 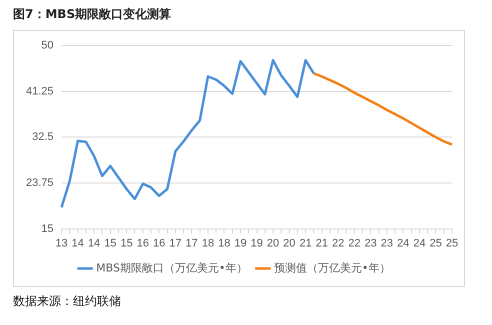 I want to click on source-note: 数据来源：纽约联储, so click(x=67, y=301).